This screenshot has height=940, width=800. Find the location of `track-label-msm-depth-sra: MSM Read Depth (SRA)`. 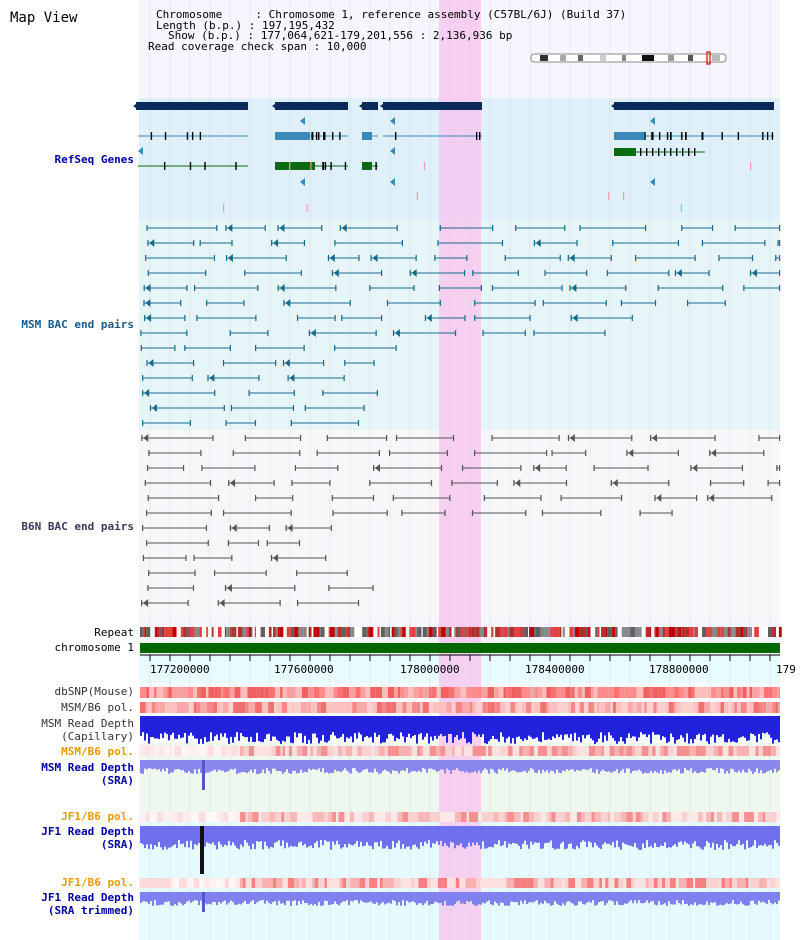

track-label-msm-depth-sra: MSM Read Depth (SRA) is located at coordinates (87, 774).